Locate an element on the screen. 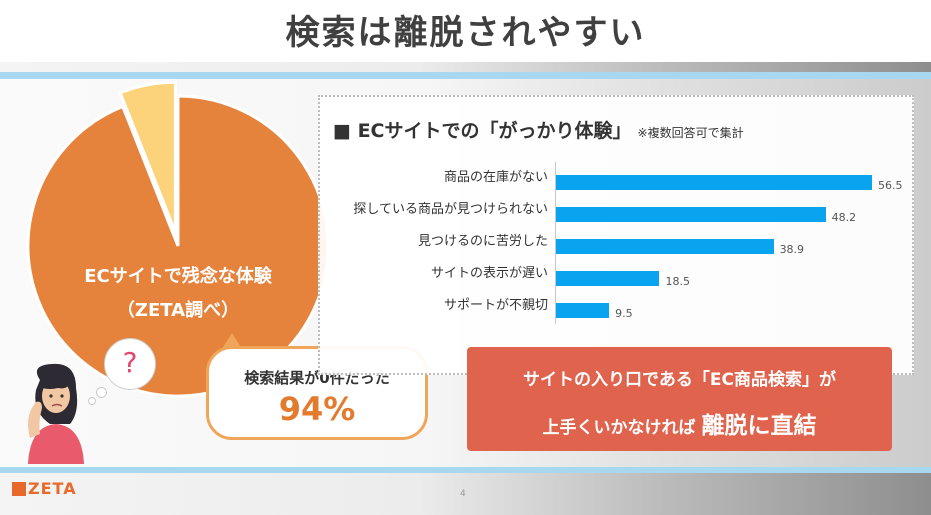  pie-label-line1: ECサイトで残念な体験 is located at coordinates (178, 276).